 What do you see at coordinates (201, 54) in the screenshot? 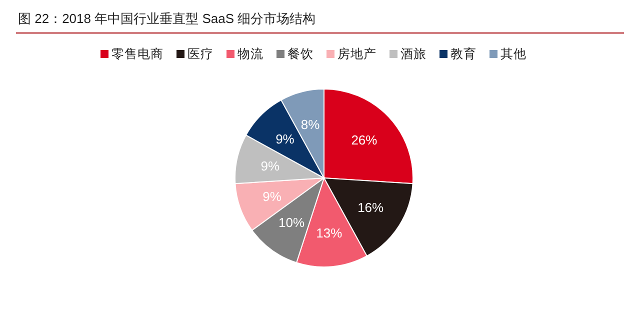
I see `legend-label: 医疗` at bounding box center [201, 54].